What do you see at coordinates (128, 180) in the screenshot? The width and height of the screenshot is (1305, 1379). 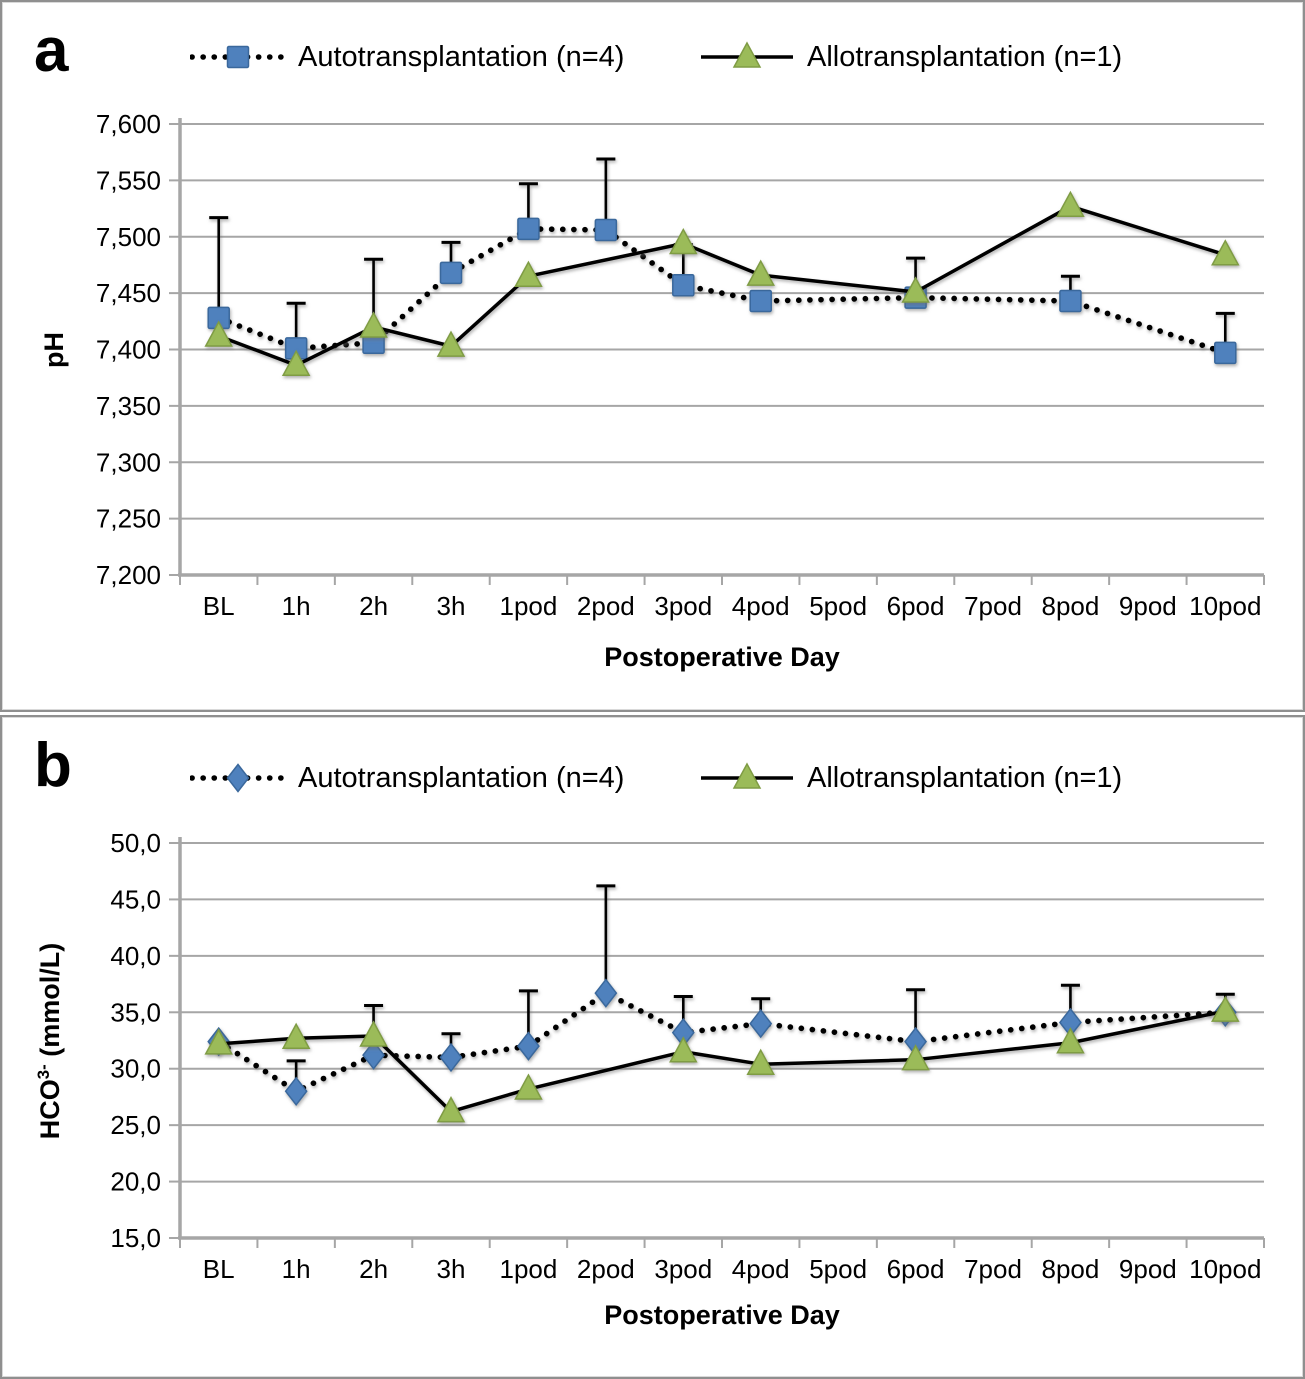 I see `y-tick-label: 7,550` at bounding box center [128, 180].